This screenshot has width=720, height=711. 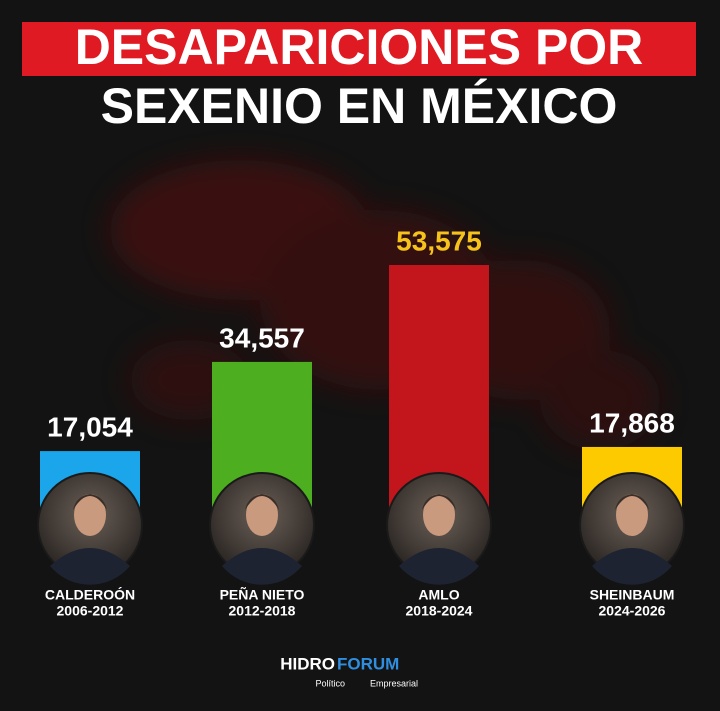 What do you see at coordinates (359, 106) in the screenshot?
I see `chart-subtitle: SEXENIO EN MÉXICO` at bounding box center [359, 106].